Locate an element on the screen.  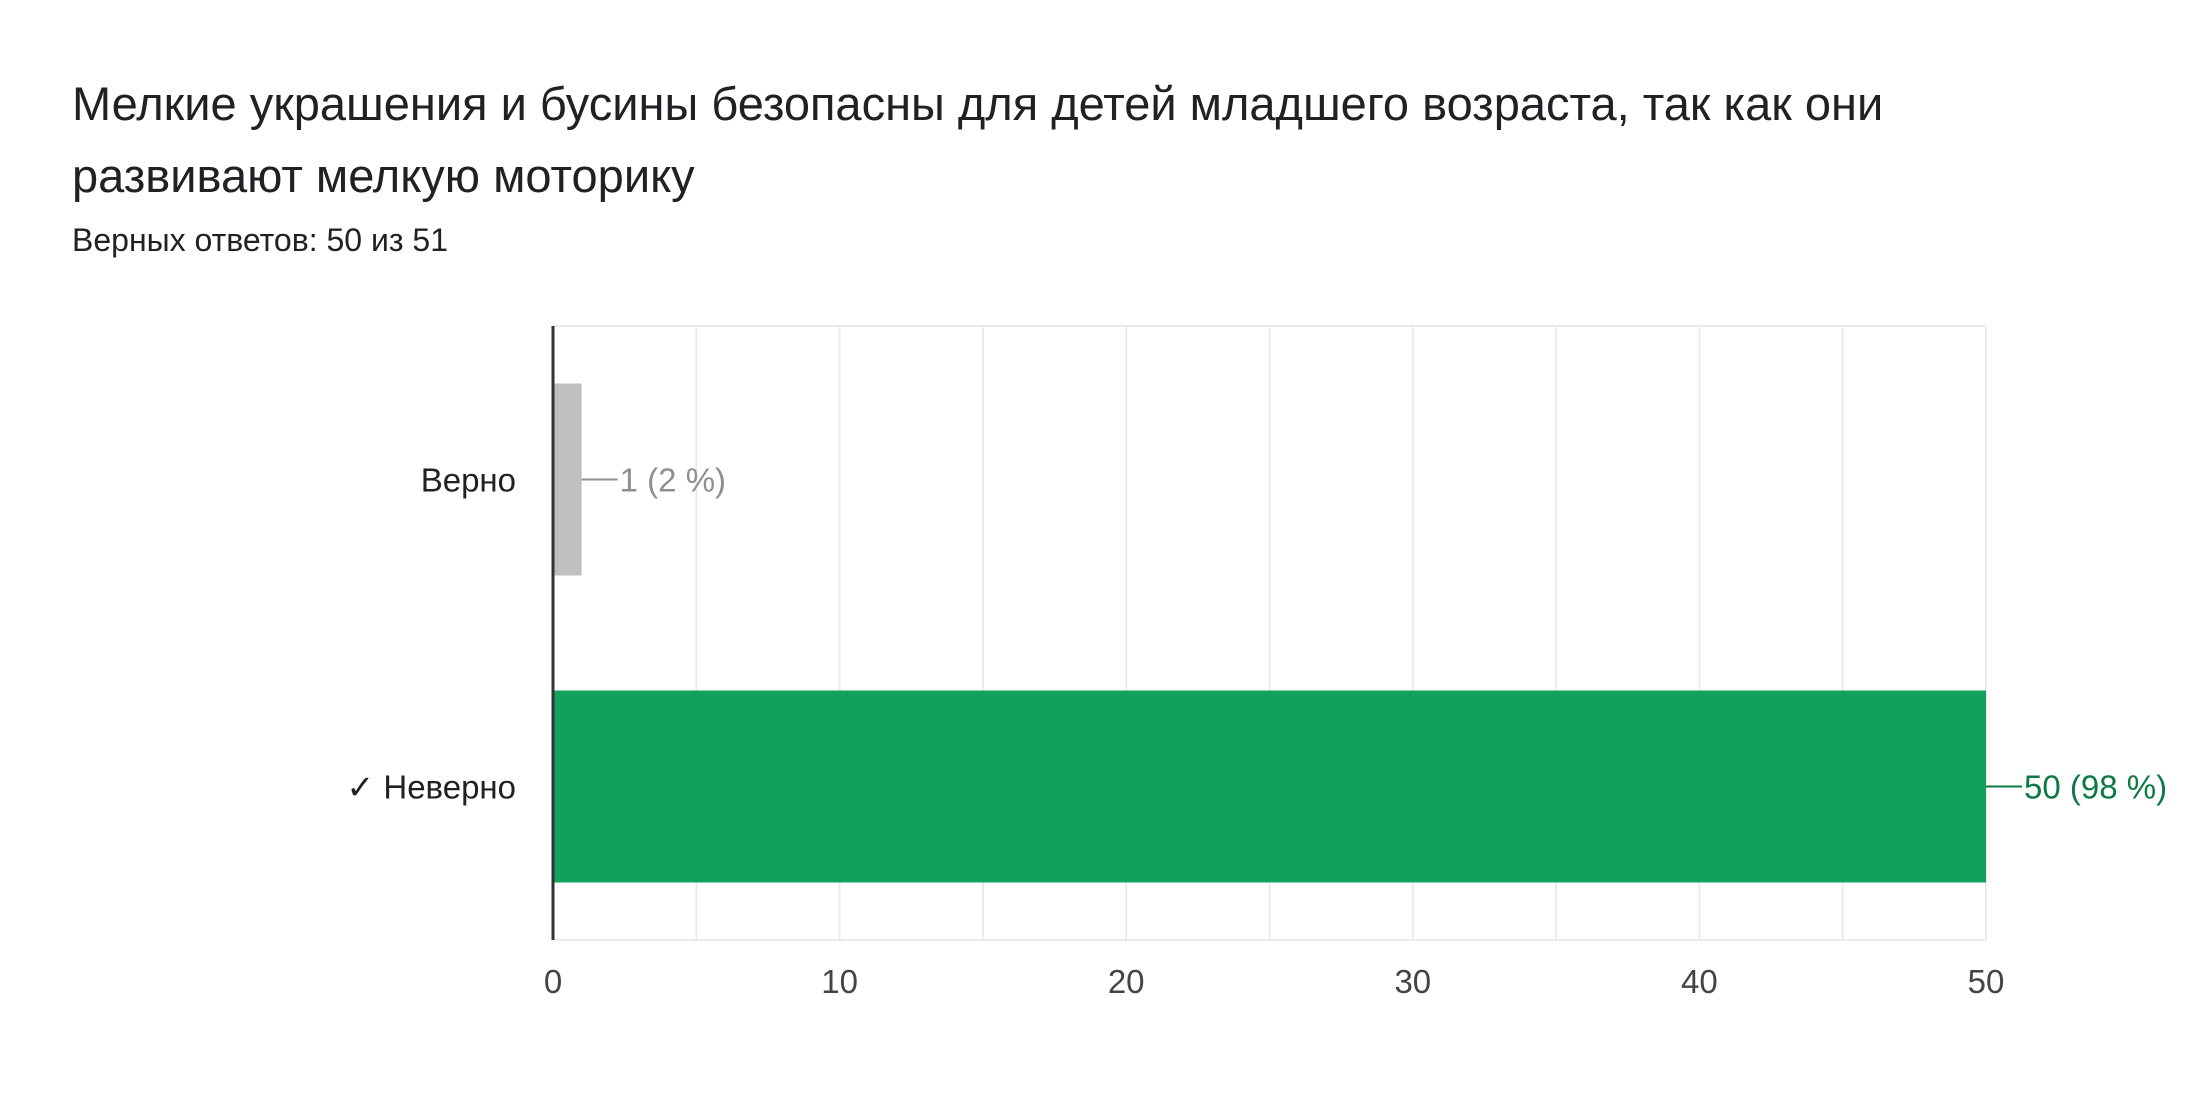
data-label: 1 (2 %) is located at coordinates (673, 480).